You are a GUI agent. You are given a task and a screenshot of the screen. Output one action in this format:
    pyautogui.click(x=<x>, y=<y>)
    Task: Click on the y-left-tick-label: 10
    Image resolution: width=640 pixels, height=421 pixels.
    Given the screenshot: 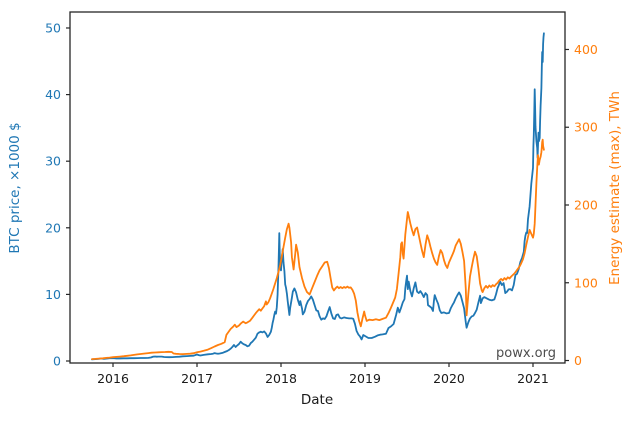 What is the action you would take?
    pyautogui.click(x=53, y=294)
    